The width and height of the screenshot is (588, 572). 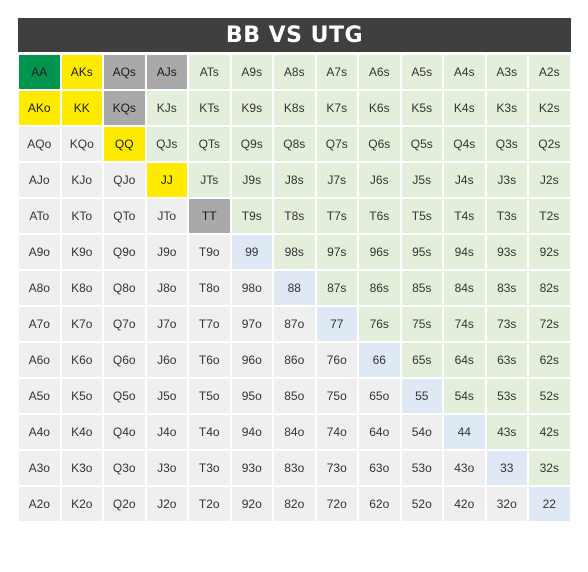 What do you see at coordinates (81, 108) in the screenshot?
I see `hand-cell-kk: KK` at bounding box center [81, 108].